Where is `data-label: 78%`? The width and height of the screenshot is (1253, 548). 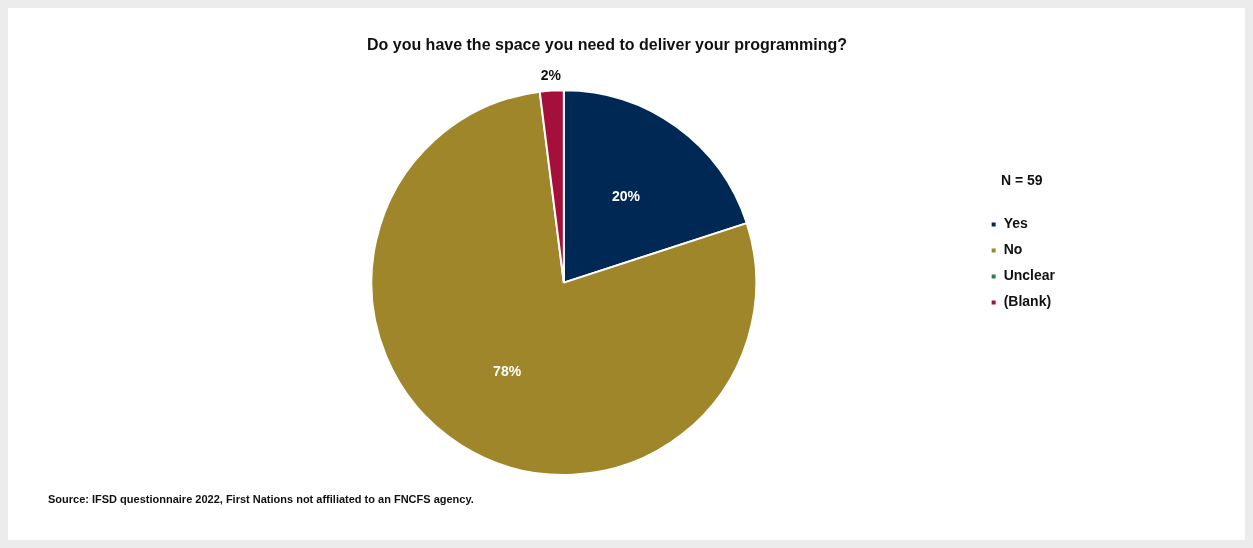 data-label: 78% is located at coordinates (507, 370).